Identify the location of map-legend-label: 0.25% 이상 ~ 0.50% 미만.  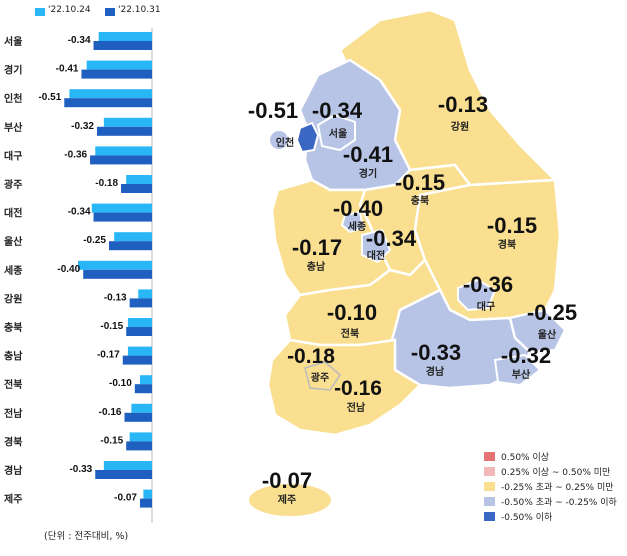
(556, 473).